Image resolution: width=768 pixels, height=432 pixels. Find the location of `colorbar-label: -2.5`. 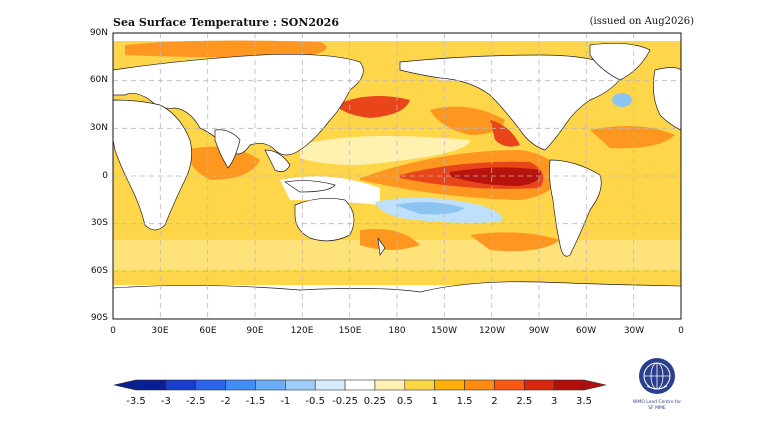

colorbar-label: -2.5 is located at coordinates (195, 401).